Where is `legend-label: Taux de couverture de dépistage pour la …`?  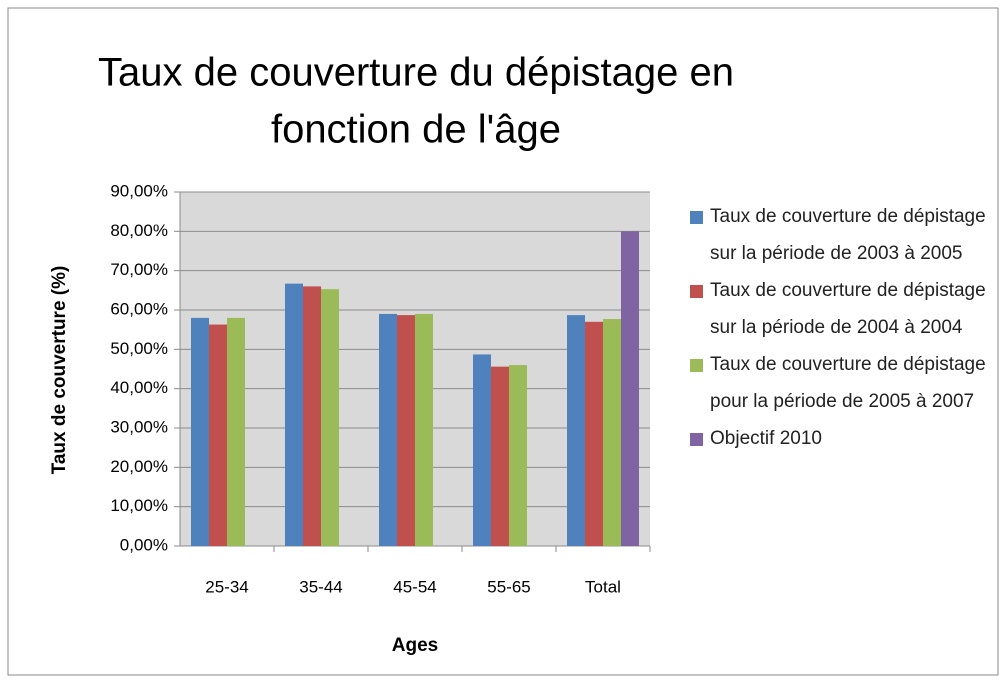
legend-label: Taux de couverture de dépistage pour la … is located at coordinates (848, 383).